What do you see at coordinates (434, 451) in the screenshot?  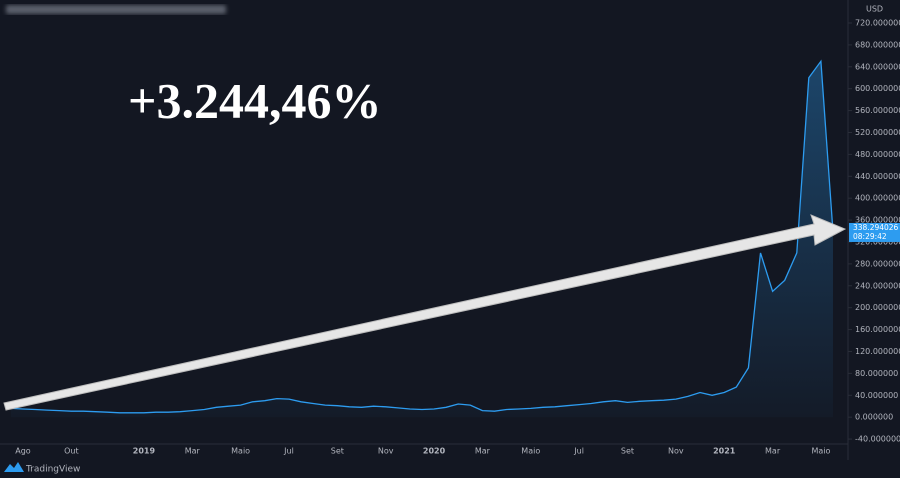 I see `x-tick-label: 2020` at bounding box center [434, 451].